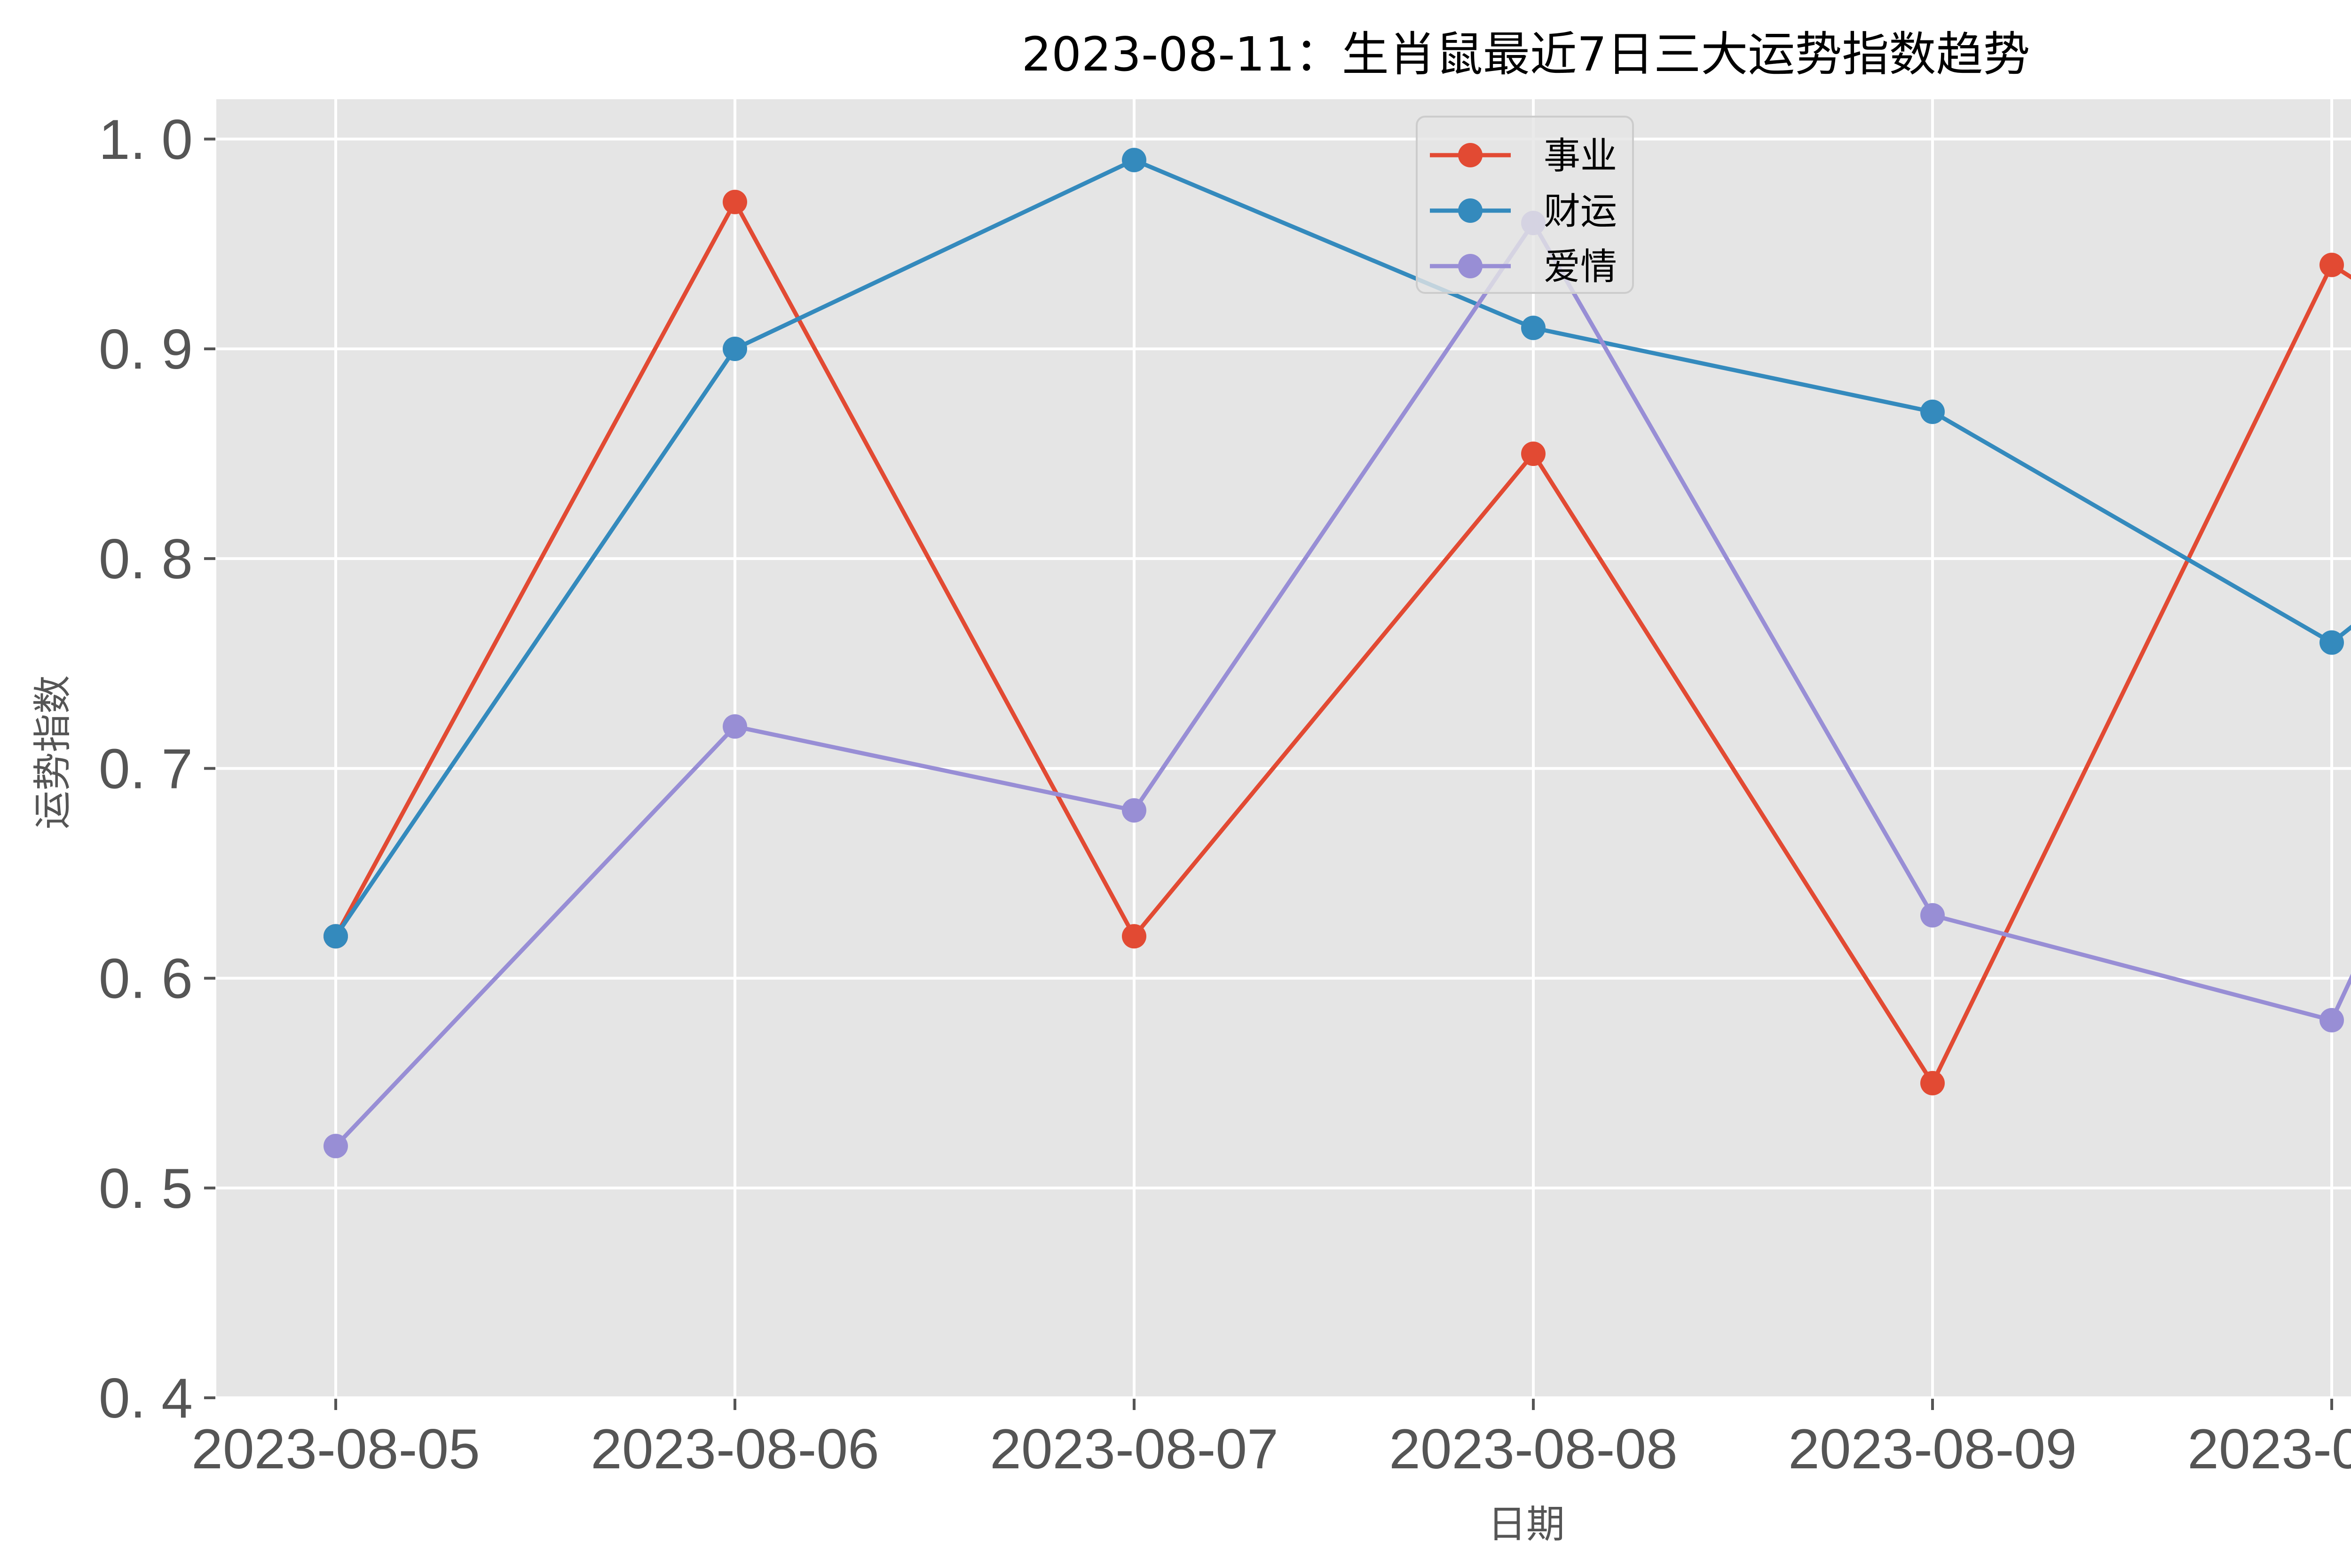  What do you see at coordinates (1526, 1524) in the screenshot?
I see `x-axis-label: 日期` at bounding box center [1526, 1524].